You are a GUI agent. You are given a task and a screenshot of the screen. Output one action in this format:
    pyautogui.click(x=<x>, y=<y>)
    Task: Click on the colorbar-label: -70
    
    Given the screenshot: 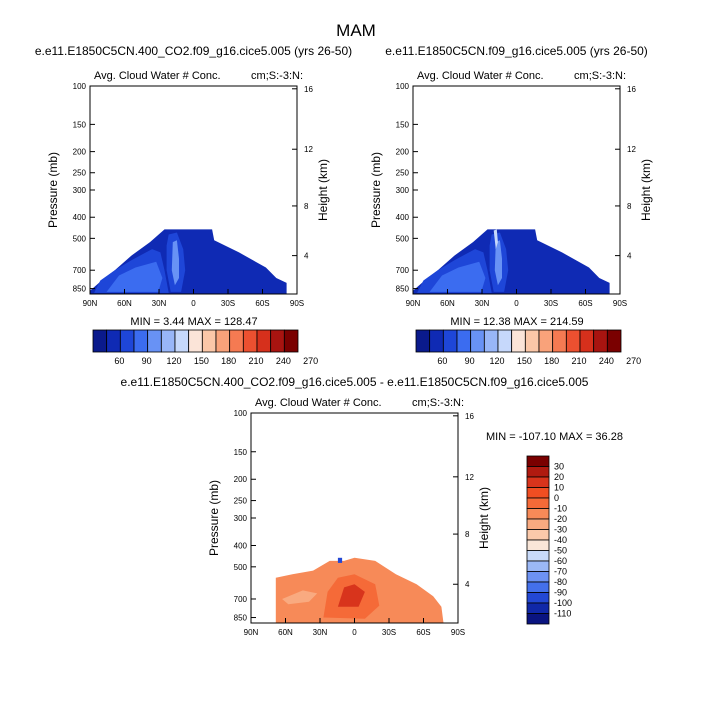 What is the action you would take?
    pyautogui.click(x=560, y=572)
    